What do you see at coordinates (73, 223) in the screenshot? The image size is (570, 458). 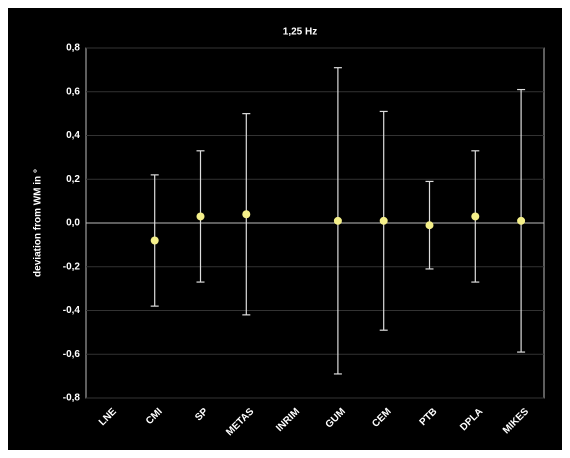 I see `y-tick-label: 0,0` at bounding box center [73, 223].